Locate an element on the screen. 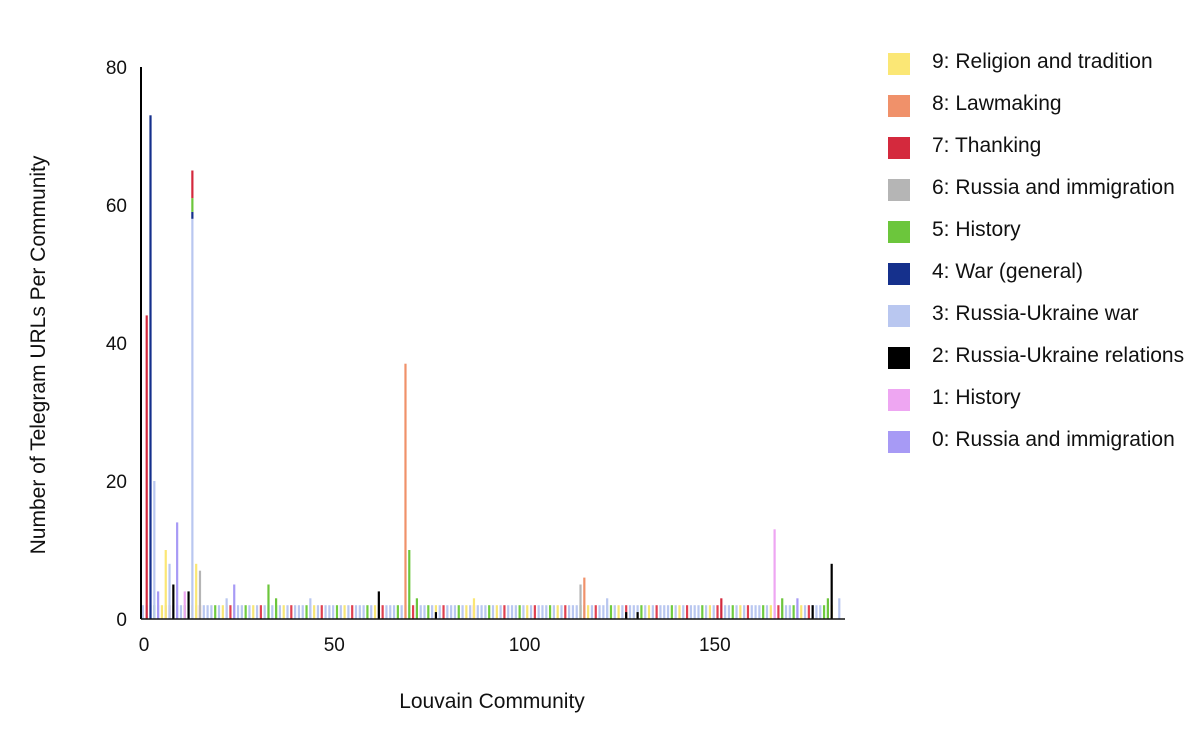  legend-item: 2: Russia-Ukraine relations is located at coordinates (1043, 356).